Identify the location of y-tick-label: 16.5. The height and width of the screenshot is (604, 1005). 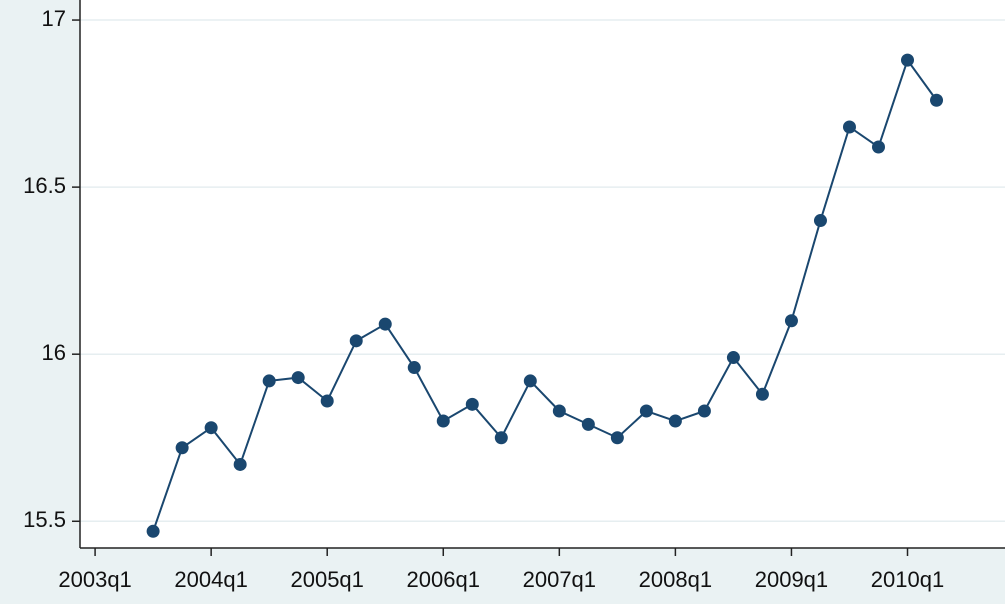
(44, 185).